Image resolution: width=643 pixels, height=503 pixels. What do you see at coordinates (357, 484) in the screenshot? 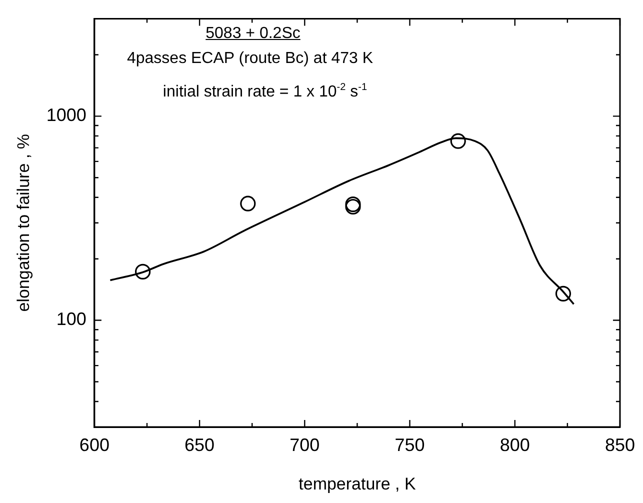
I see `x-axis-title: temperature , K` at bounding box center [357, 484].